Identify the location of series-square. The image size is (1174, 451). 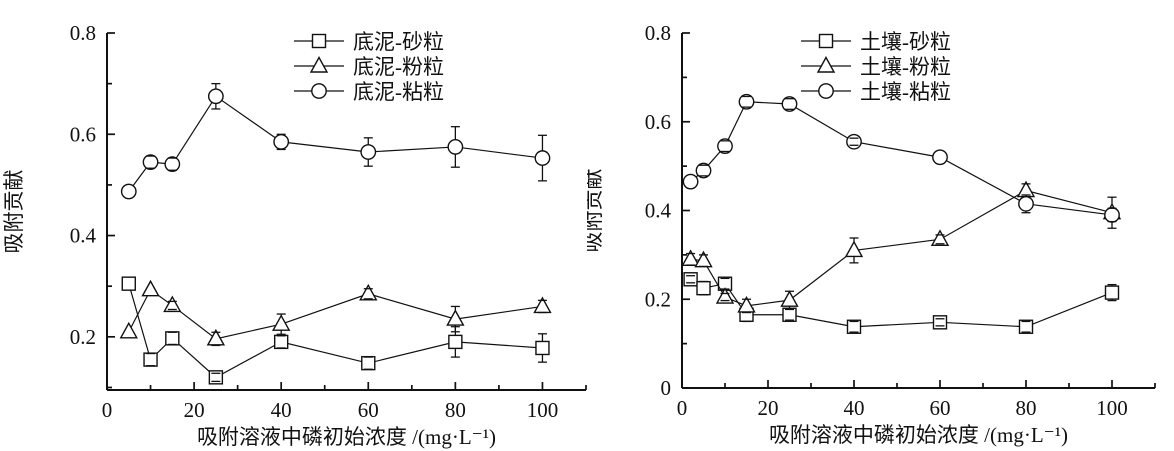
(335, 330).